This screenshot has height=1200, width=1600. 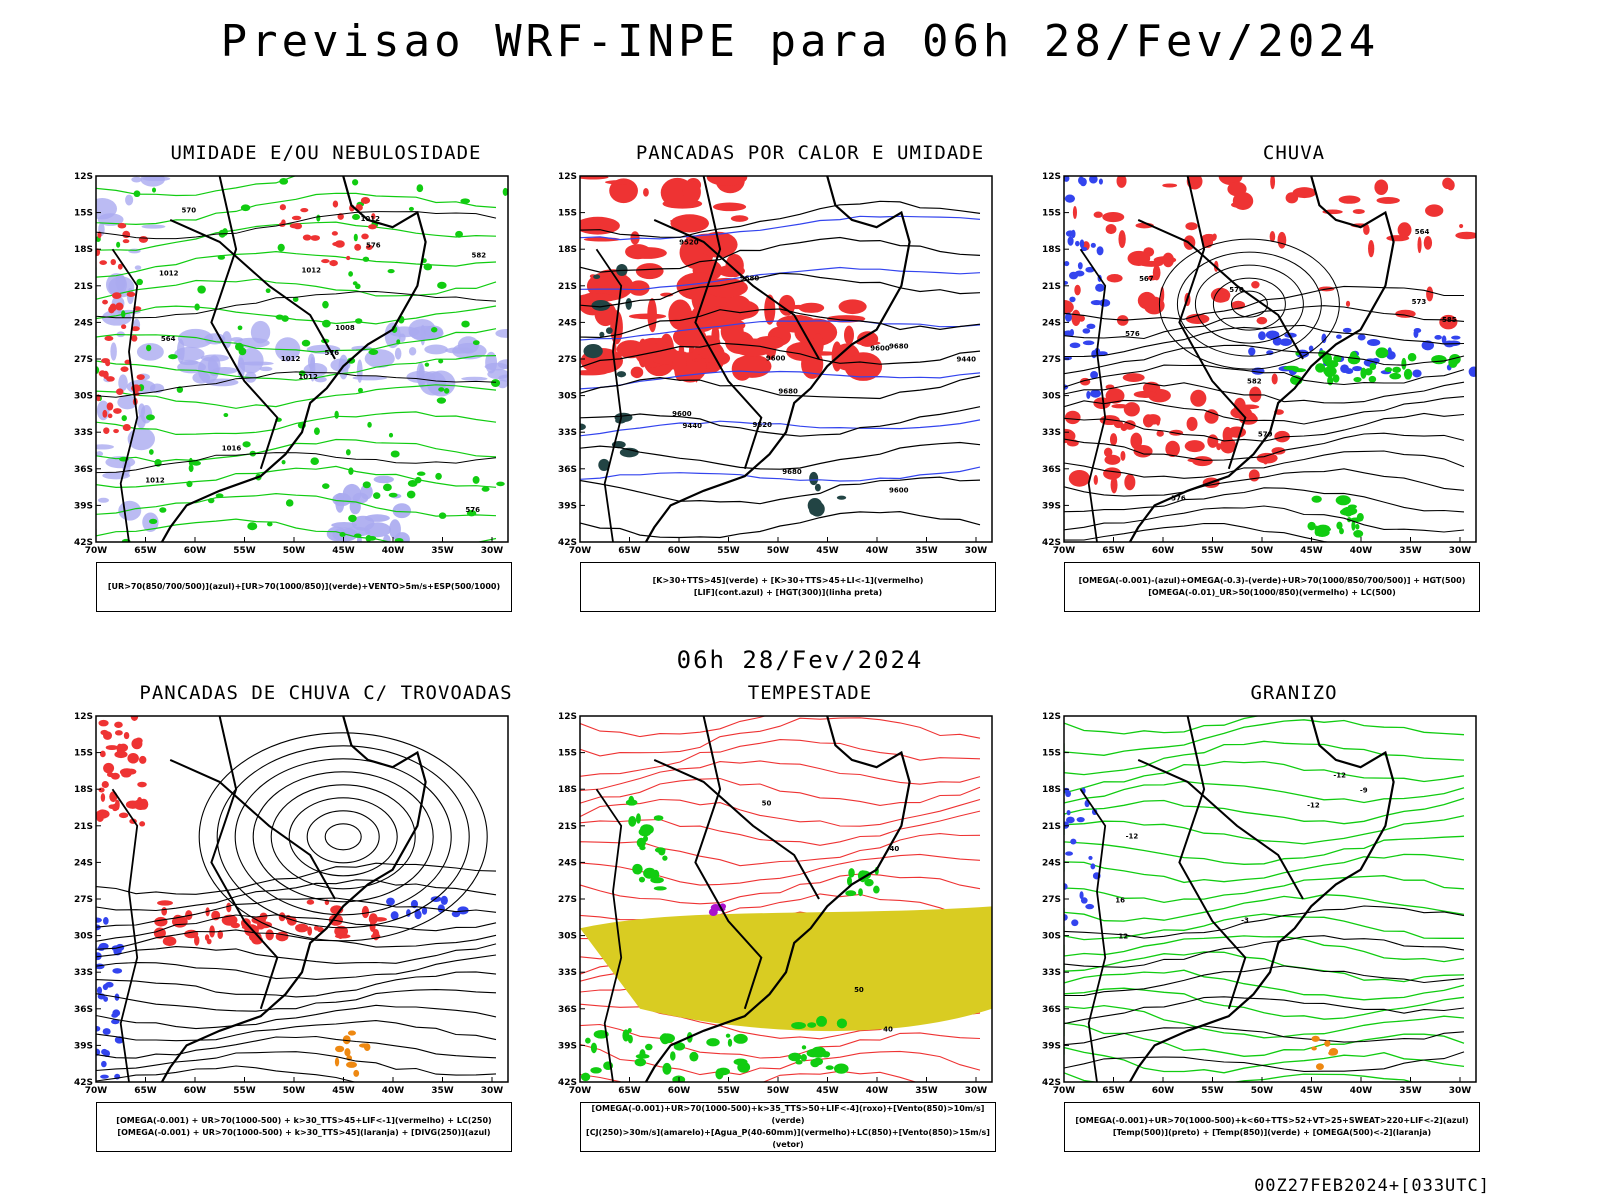 I want to click on lat-tick-label: 39S, so click(x=1051, y=1046).